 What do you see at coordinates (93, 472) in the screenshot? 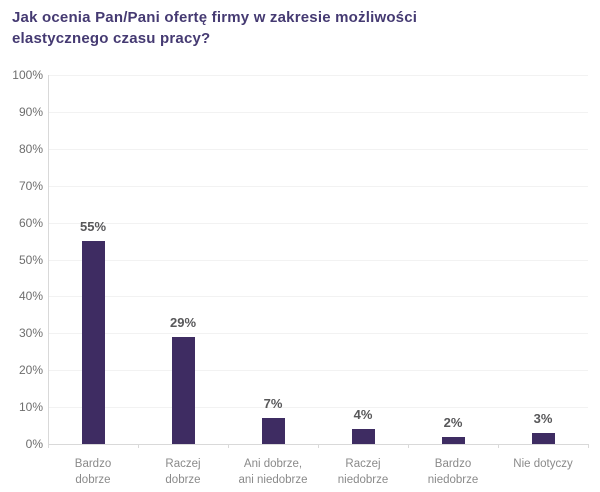
I see `x-axis-label: Bardzo dobrze` at bounding box center [93, 472].